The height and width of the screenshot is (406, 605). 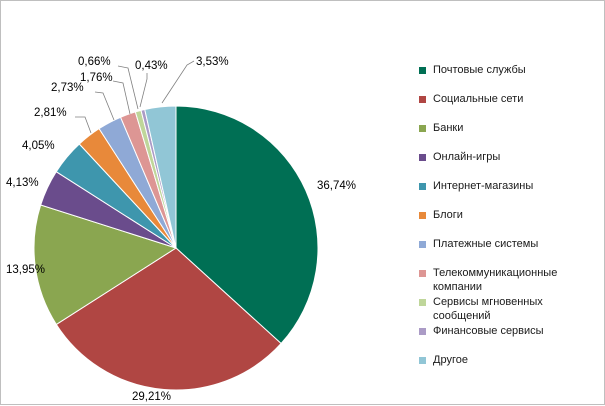 What do you see at coordinates (511, 157) in the screenshot?
I see `legend-item: Онлайн-игры` at bounding box center [511, 157].